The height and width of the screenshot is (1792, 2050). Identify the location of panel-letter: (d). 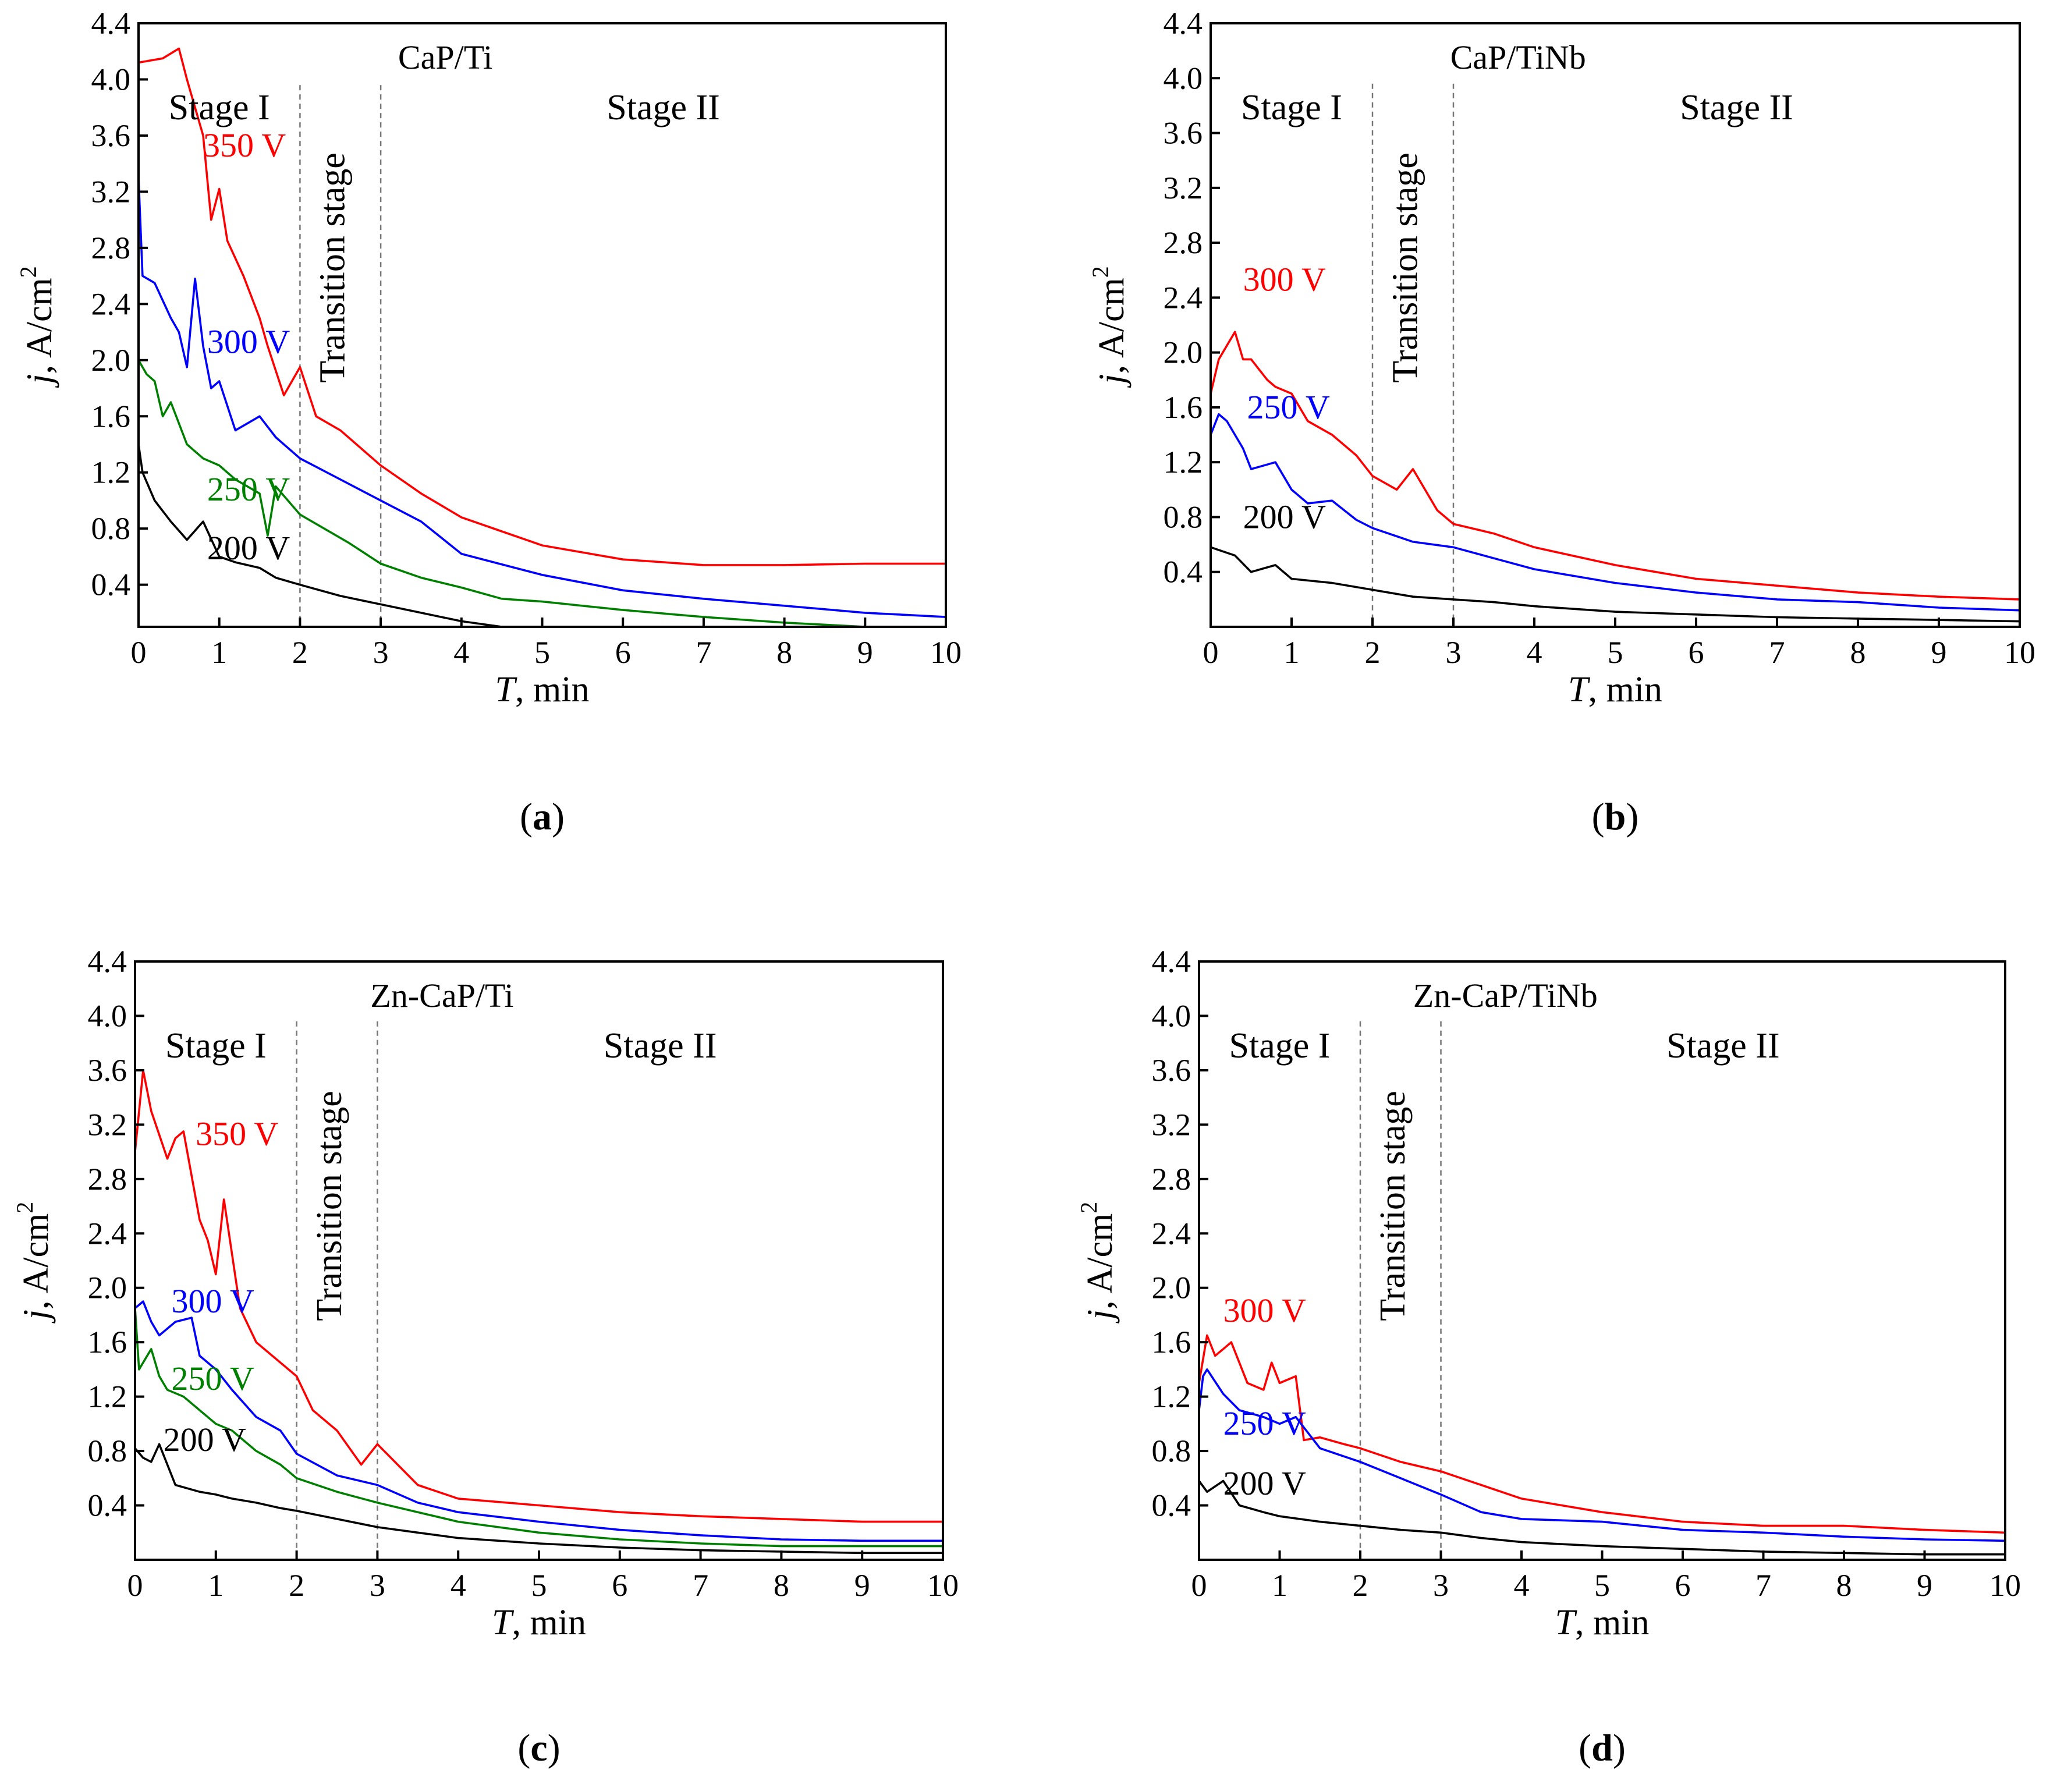
(1602, 1748).